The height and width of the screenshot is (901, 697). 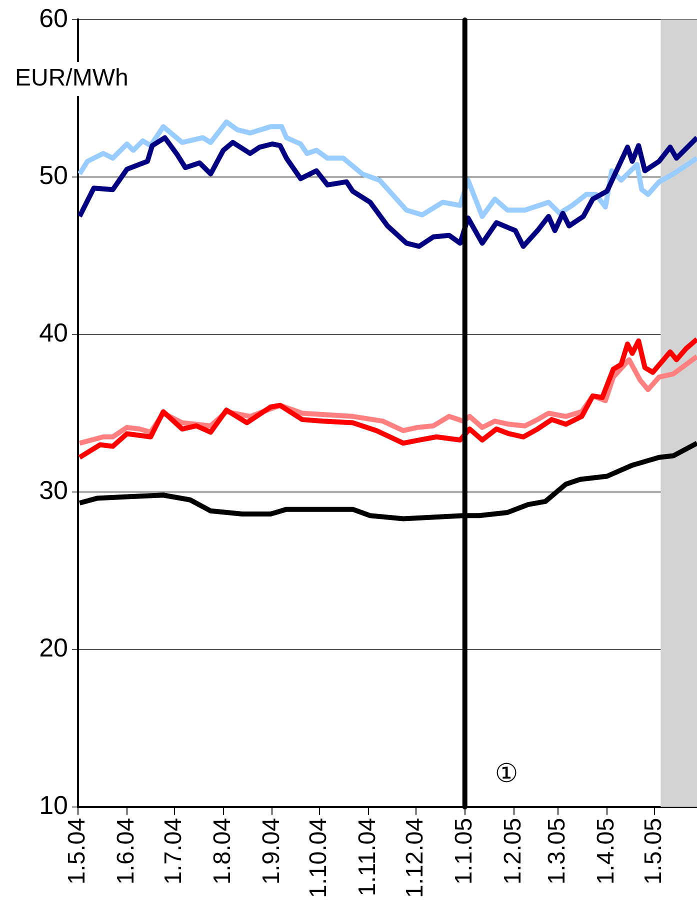 I want to click on x-tick-label: 1.9.04, so click(x=271, y=851).